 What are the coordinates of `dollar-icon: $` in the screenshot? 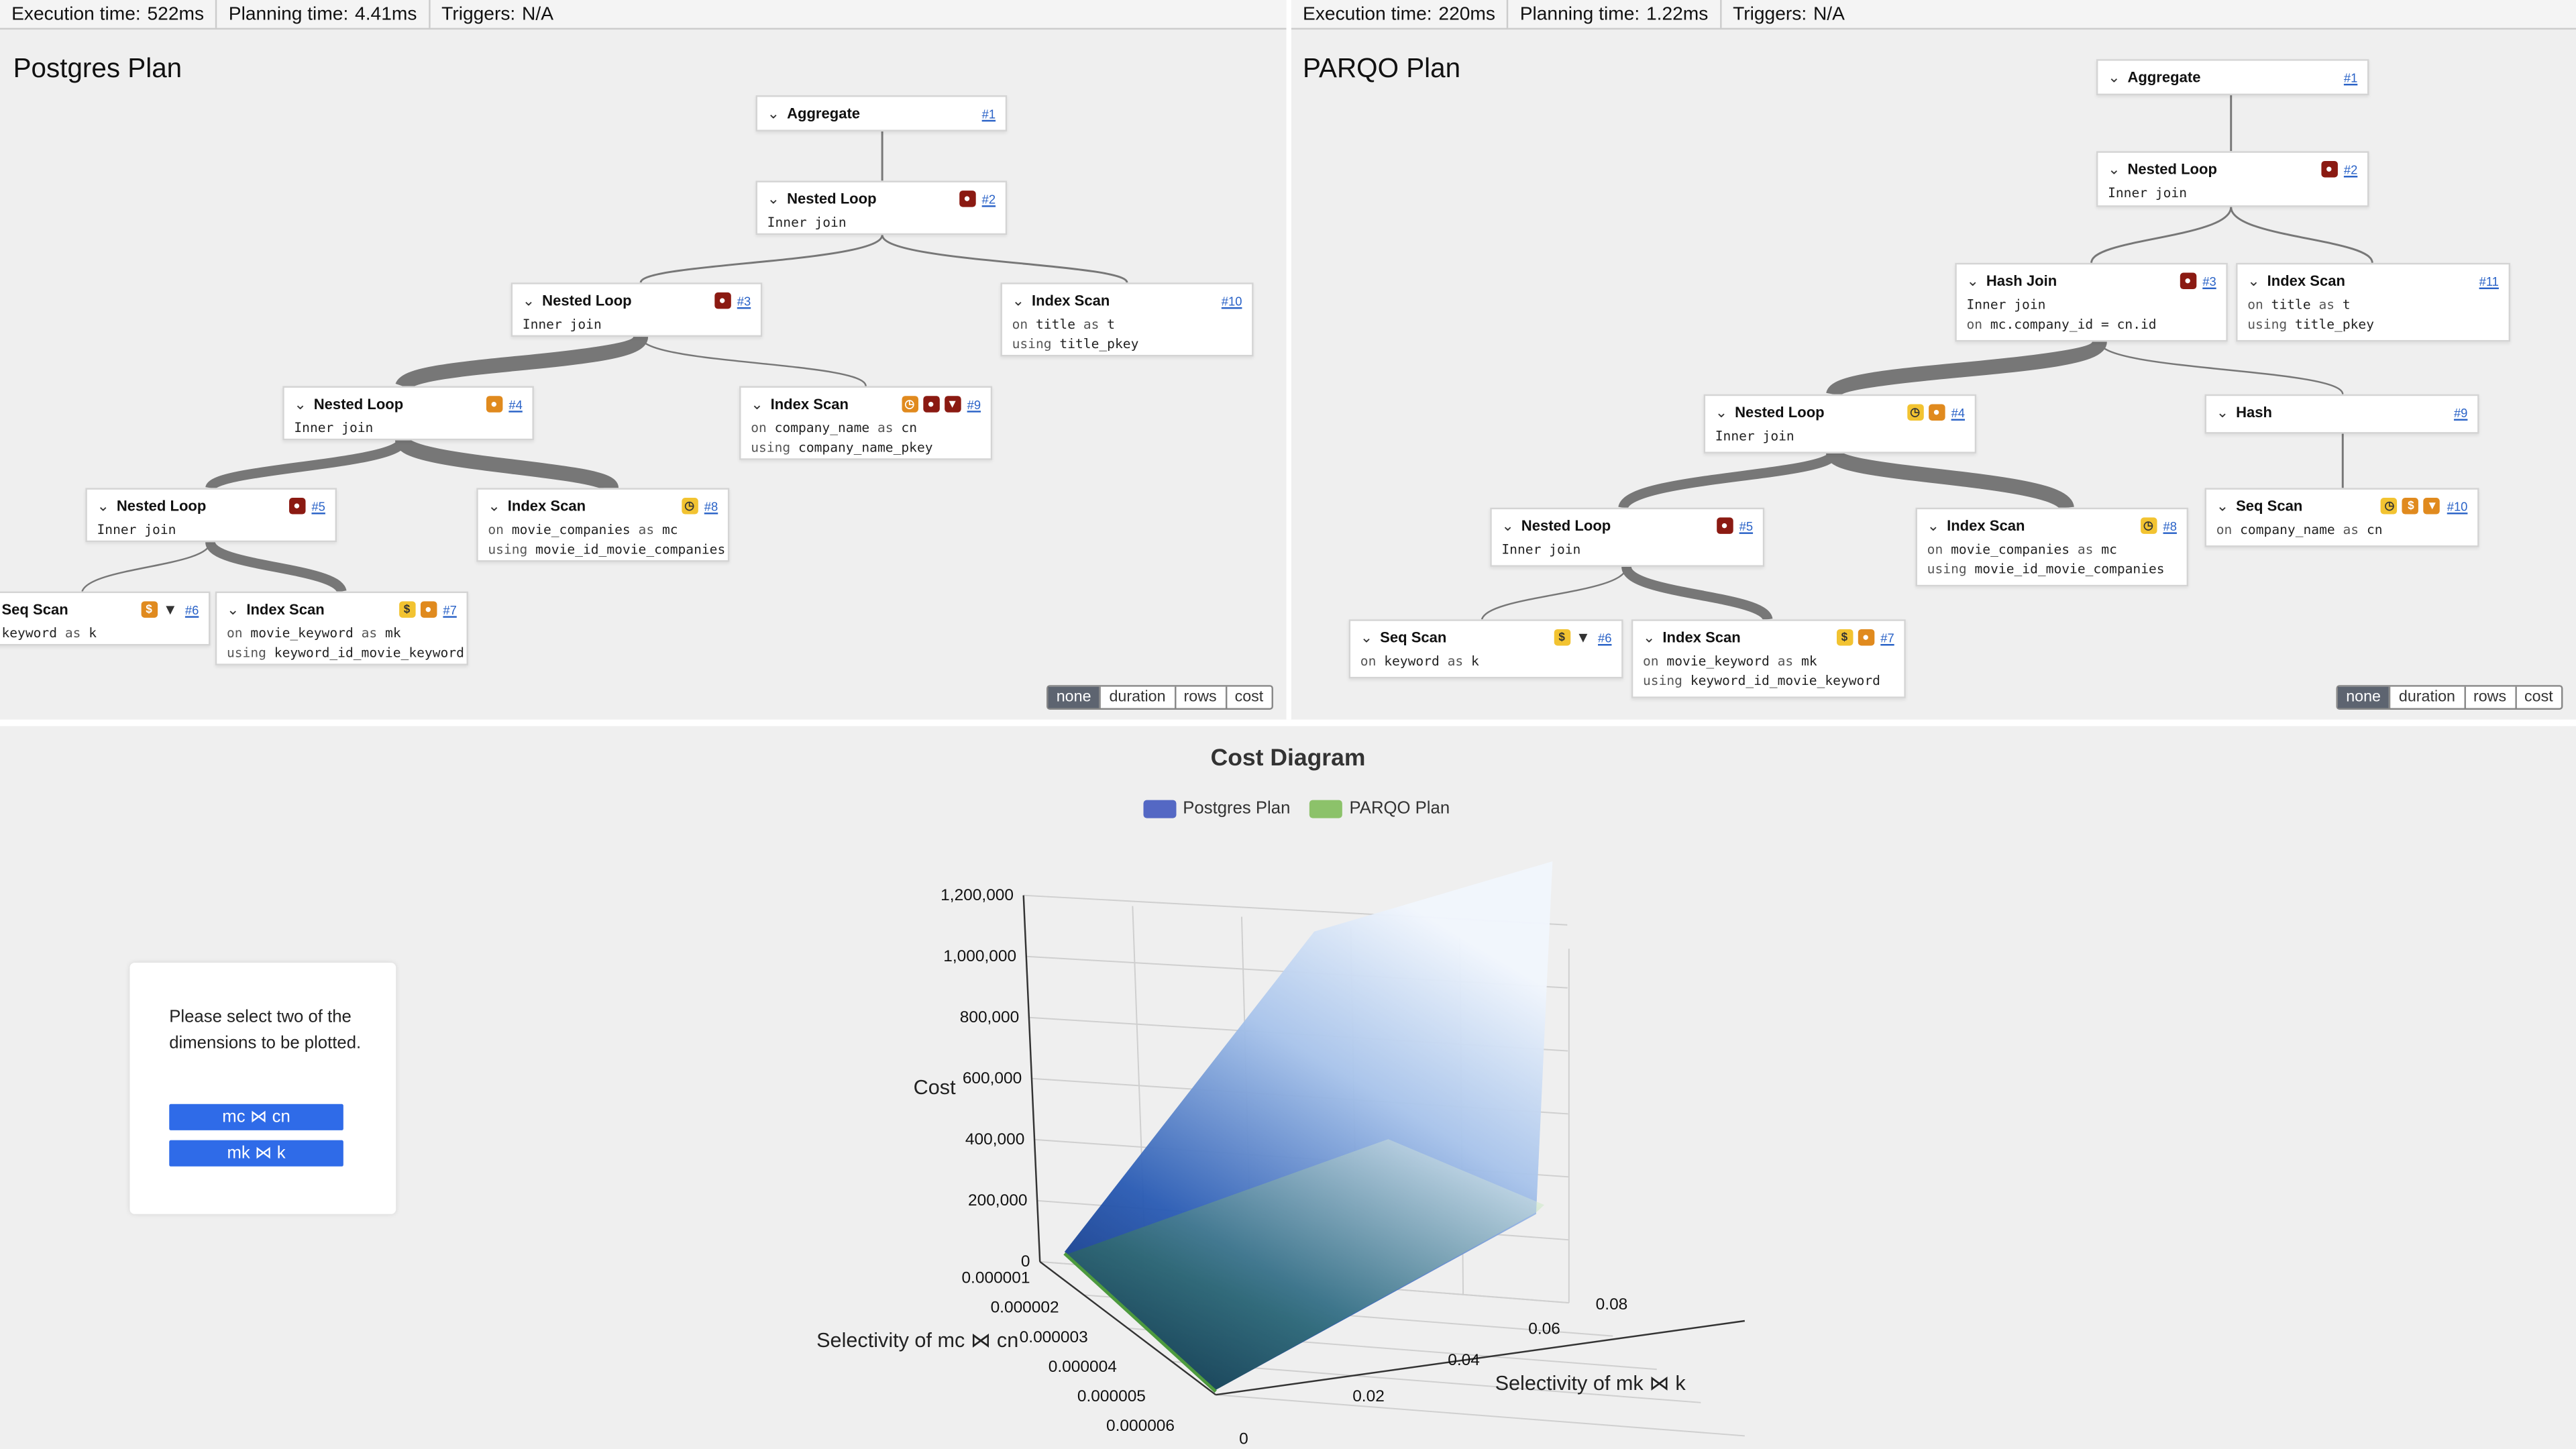 It's located at (406, 609).